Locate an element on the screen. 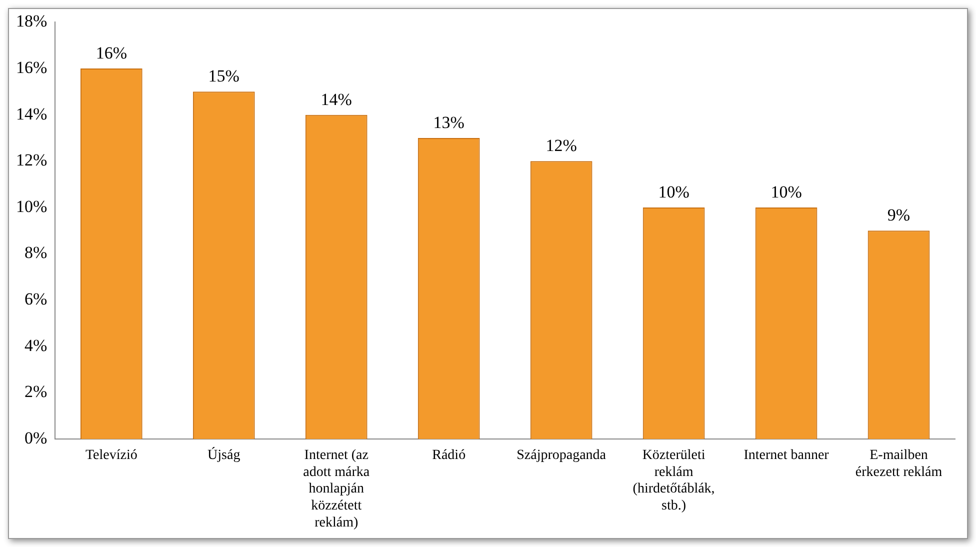 The width and height of the screenshot is (976, 547). x-tick-label: Közterületi reklám (hirdetőtáblák, stb.) is located at coordinates (673, 481).